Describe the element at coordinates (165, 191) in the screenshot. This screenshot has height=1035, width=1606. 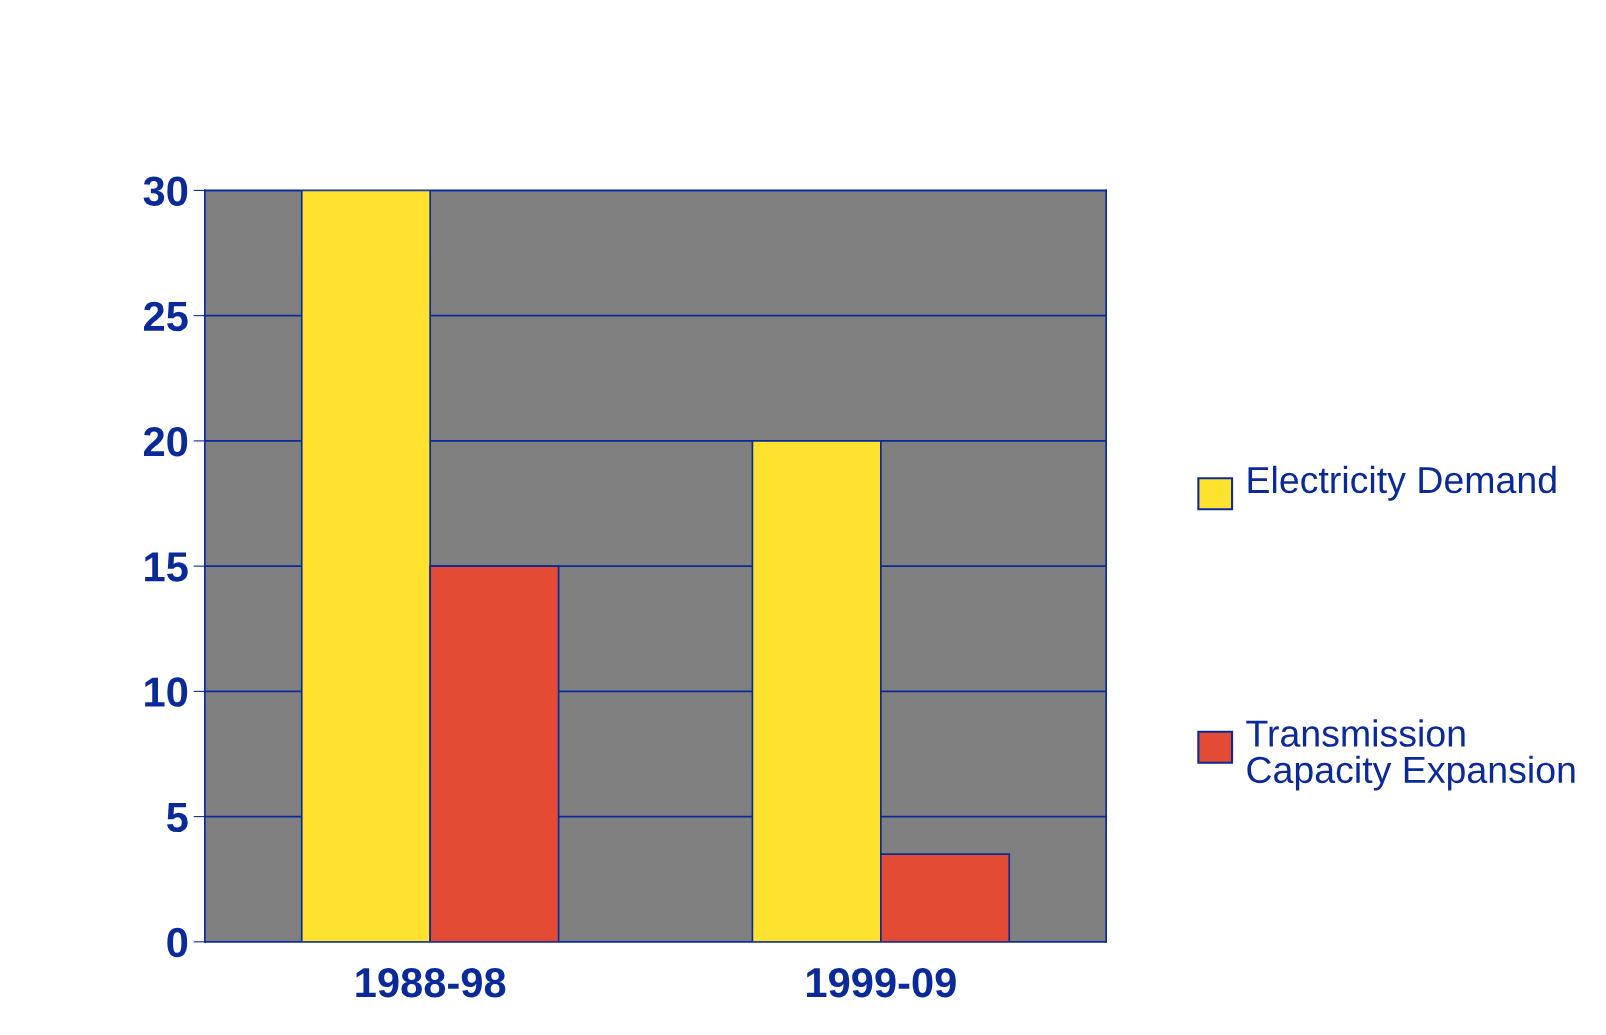
I see `y-tick-label: 30` at that location.